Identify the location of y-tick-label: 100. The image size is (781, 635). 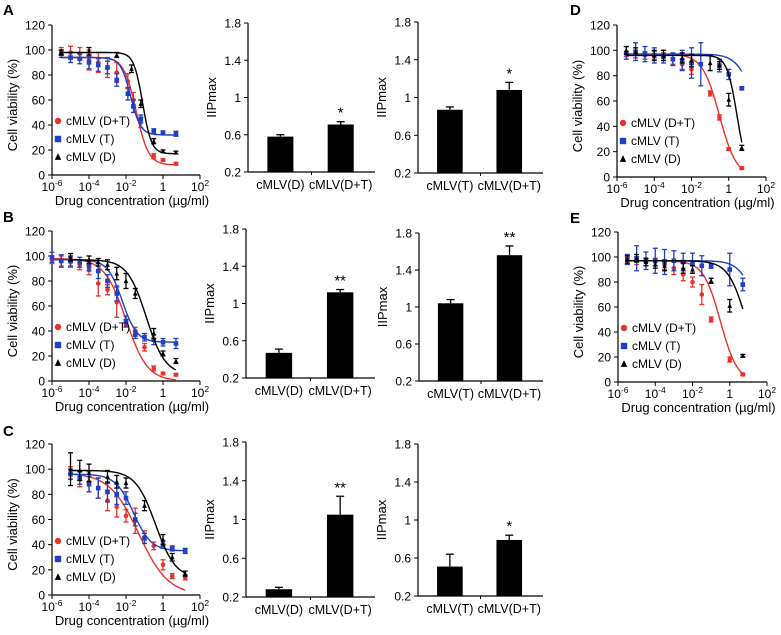
(35, 51).